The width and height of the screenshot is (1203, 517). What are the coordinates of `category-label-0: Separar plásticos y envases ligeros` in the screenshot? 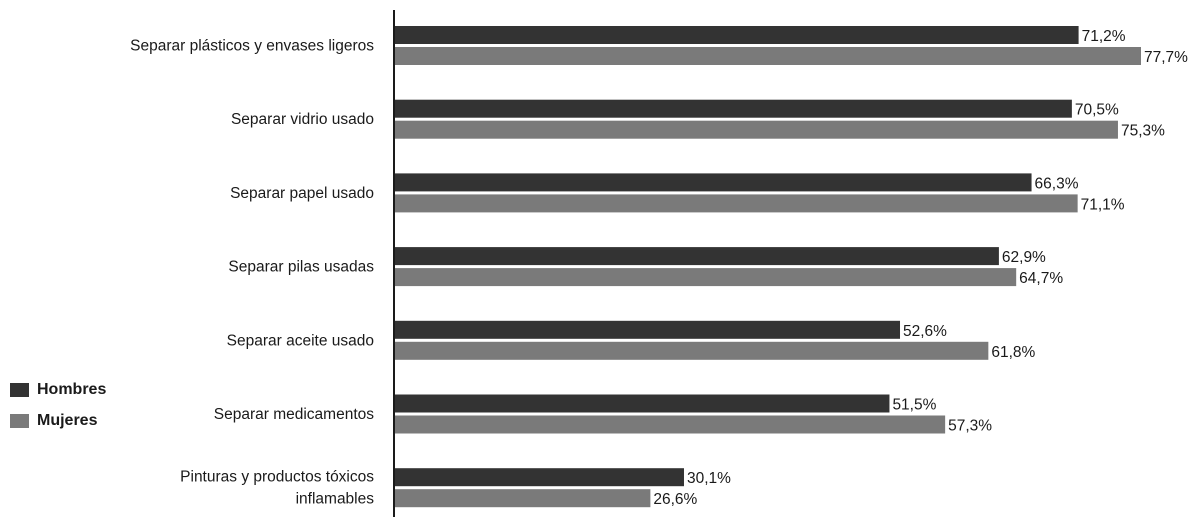 It's located at (252, 46).